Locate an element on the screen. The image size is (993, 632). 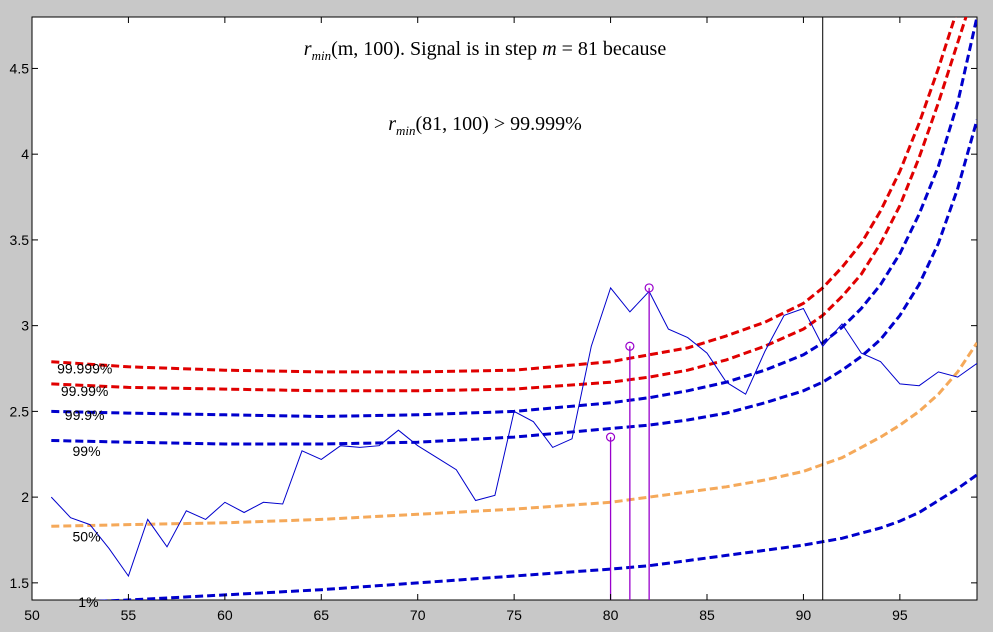
y-tick-label-0: 1.5 is located at coordinates (20, 583).